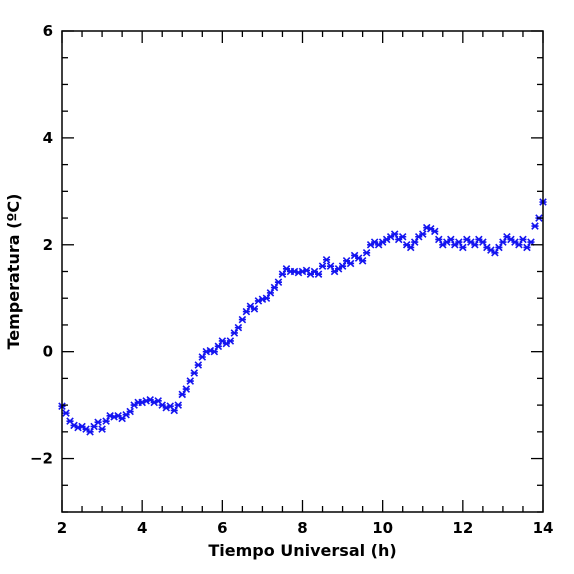  I want to click on x-tick-label: 2, so click(62, 528).